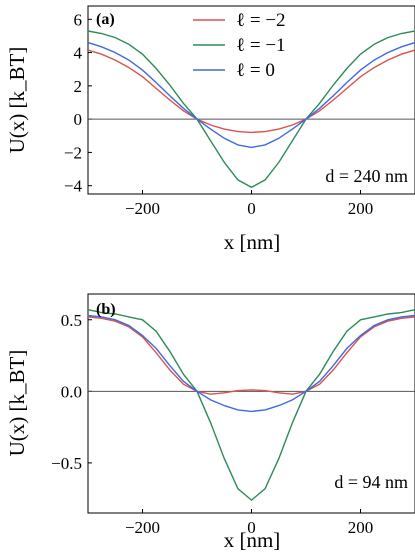 This screenshot has height=554, width=415. I want to click on legend-label: ℓ = −2, so click(261, 20).